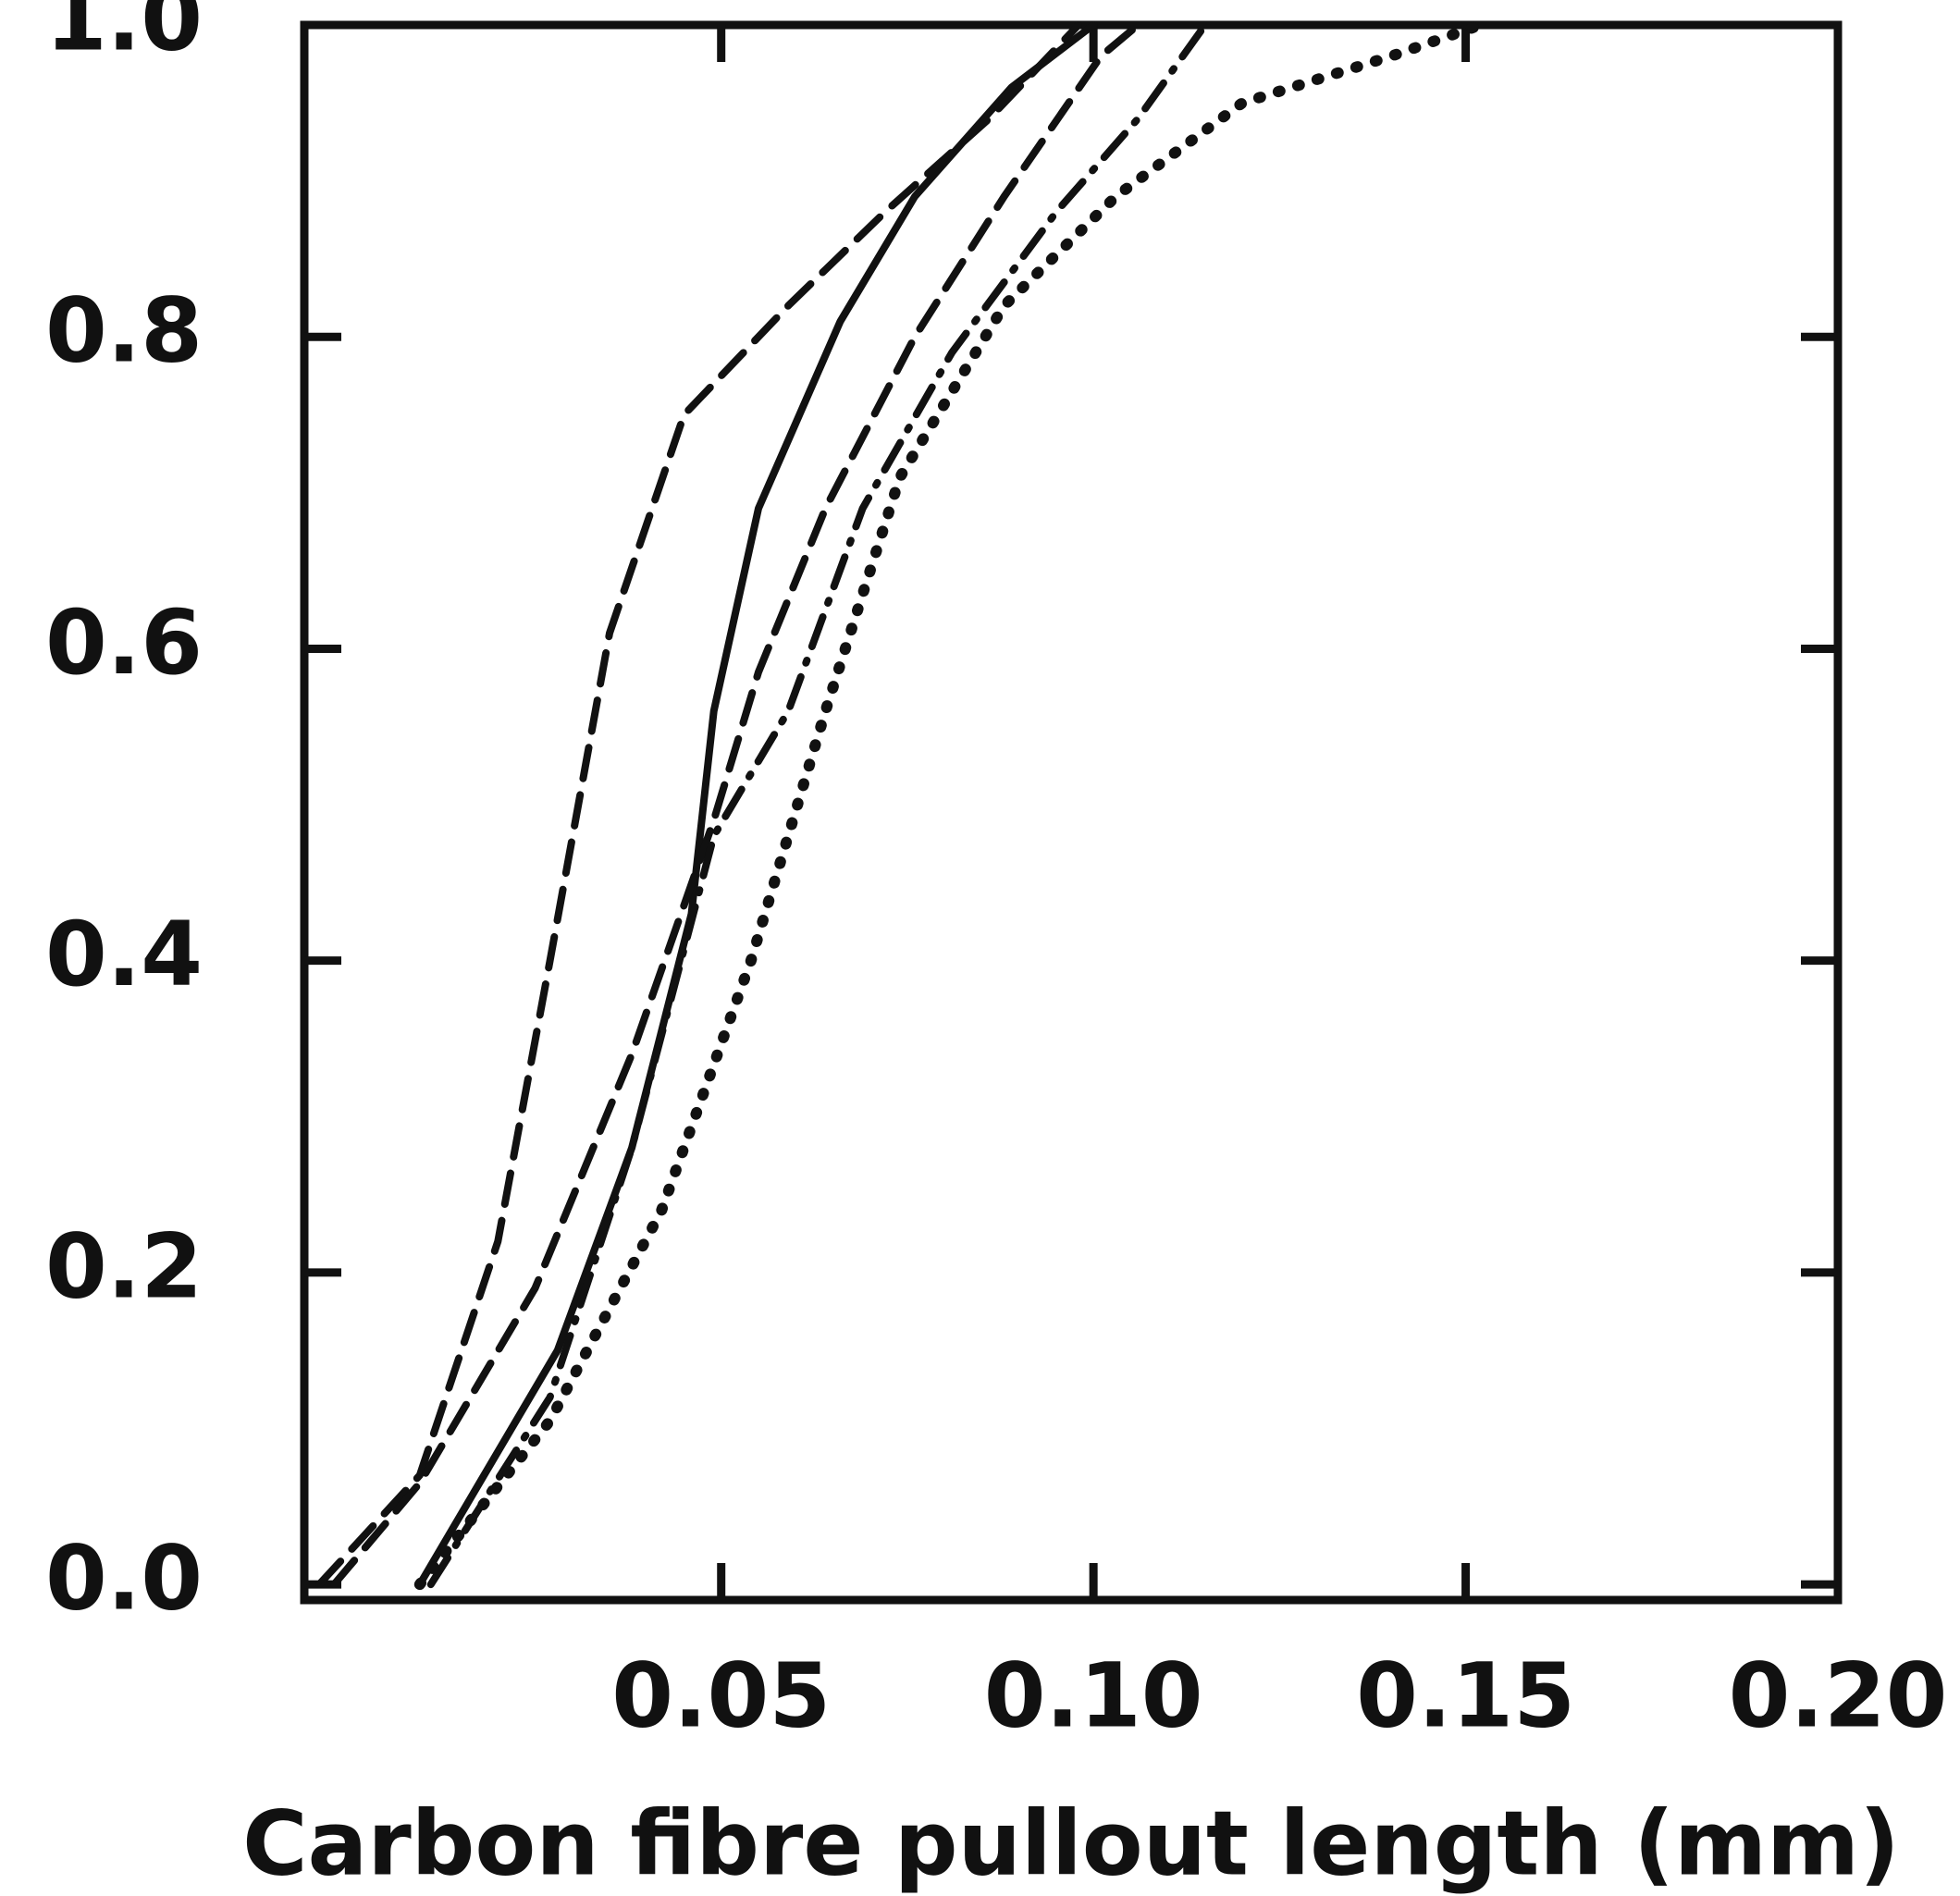 Image resolution: width=1960 pixels, height=1896 pixels. What do you see at coordinates (124, 35) in the screenshot?
I see `y-tick-label: 1.0` at bounding box center [124, 35].